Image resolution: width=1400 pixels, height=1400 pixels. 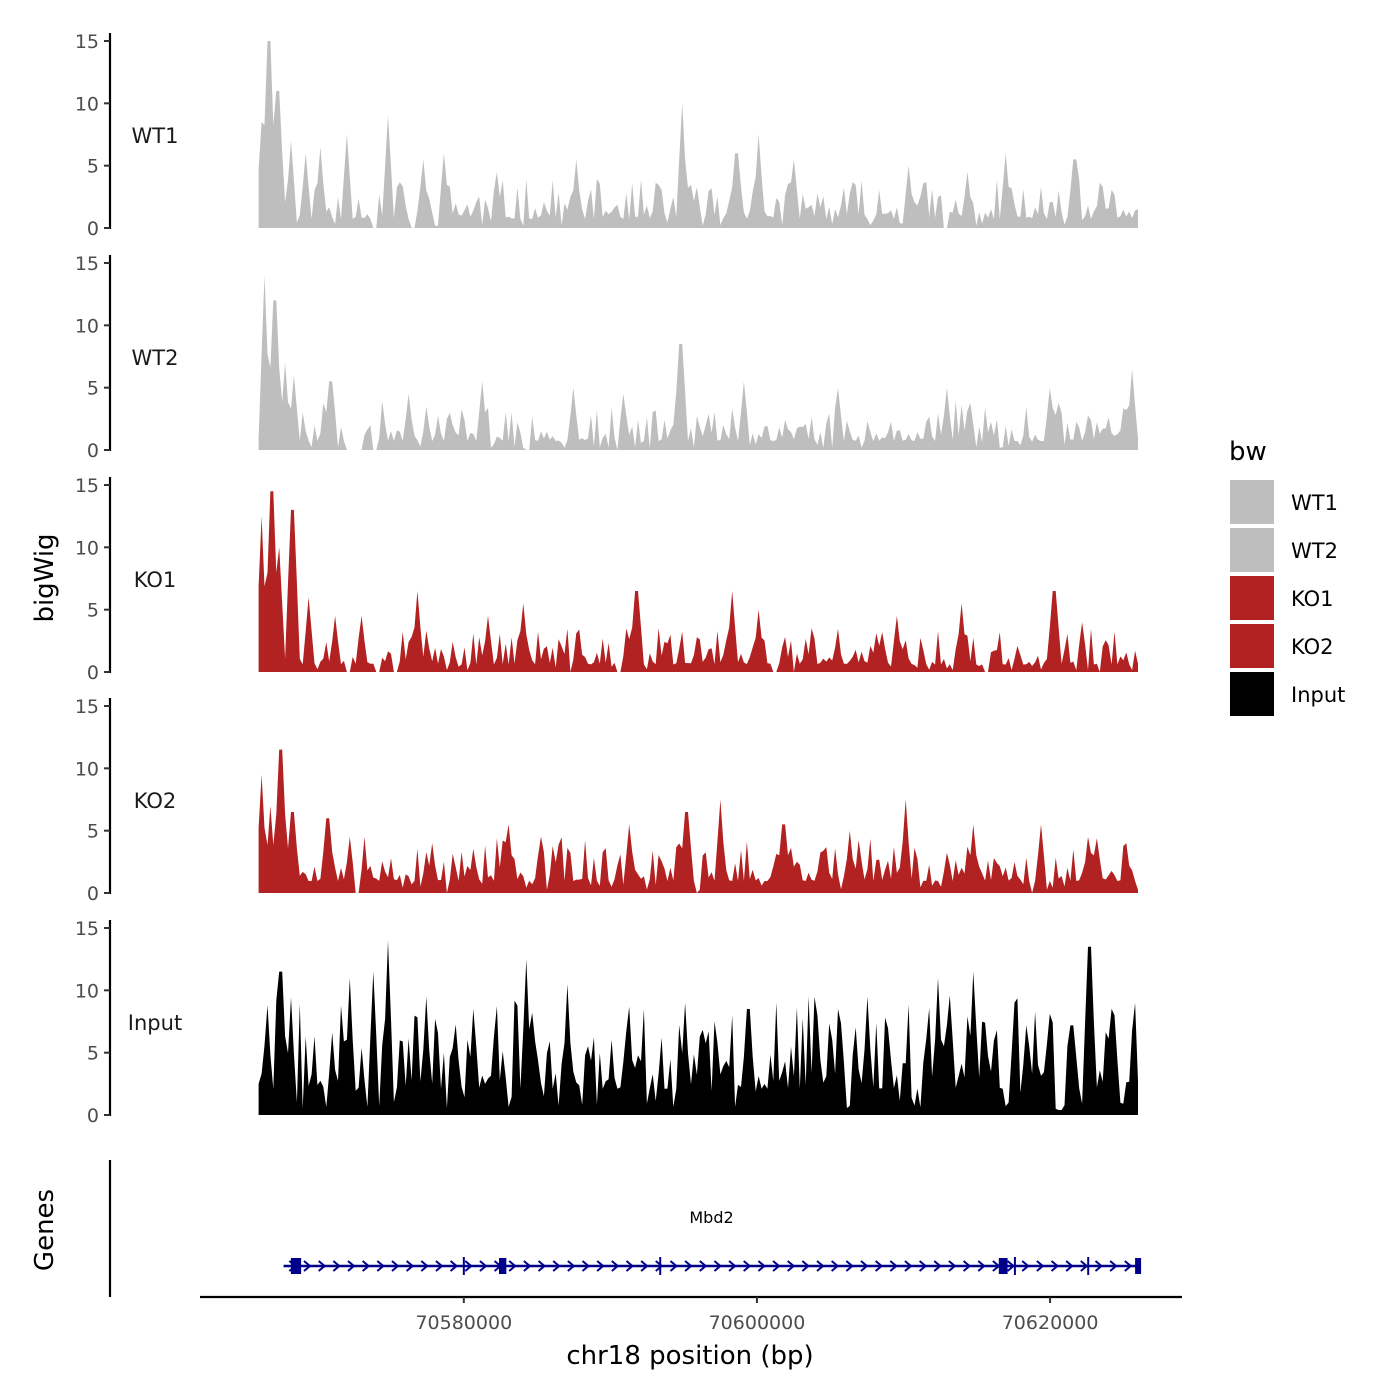 What do you see at coordinates (1312, 599) in the screenshot?
I see `legend-label-ko1: KO1` at bounding box center [1312, 599].